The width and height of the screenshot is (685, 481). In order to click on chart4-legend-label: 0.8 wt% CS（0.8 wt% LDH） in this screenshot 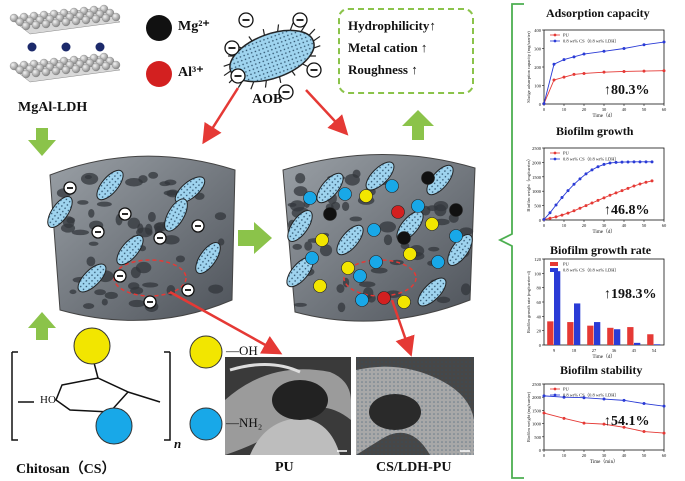, I will do `click(591, 395)`.